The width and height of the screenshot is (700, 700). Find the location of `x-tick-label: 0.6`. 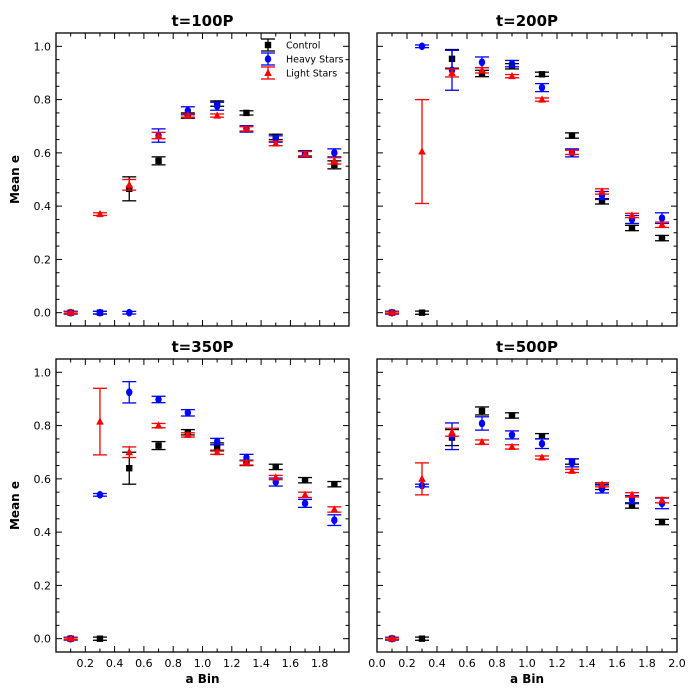

x-tick-label: 0.6 is located at coordinates (467, 663).